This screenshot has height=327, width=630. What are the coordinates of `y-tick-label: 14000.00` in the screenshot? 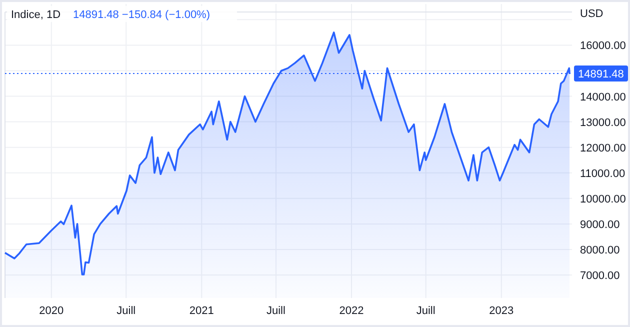 It's located at (603, 97).